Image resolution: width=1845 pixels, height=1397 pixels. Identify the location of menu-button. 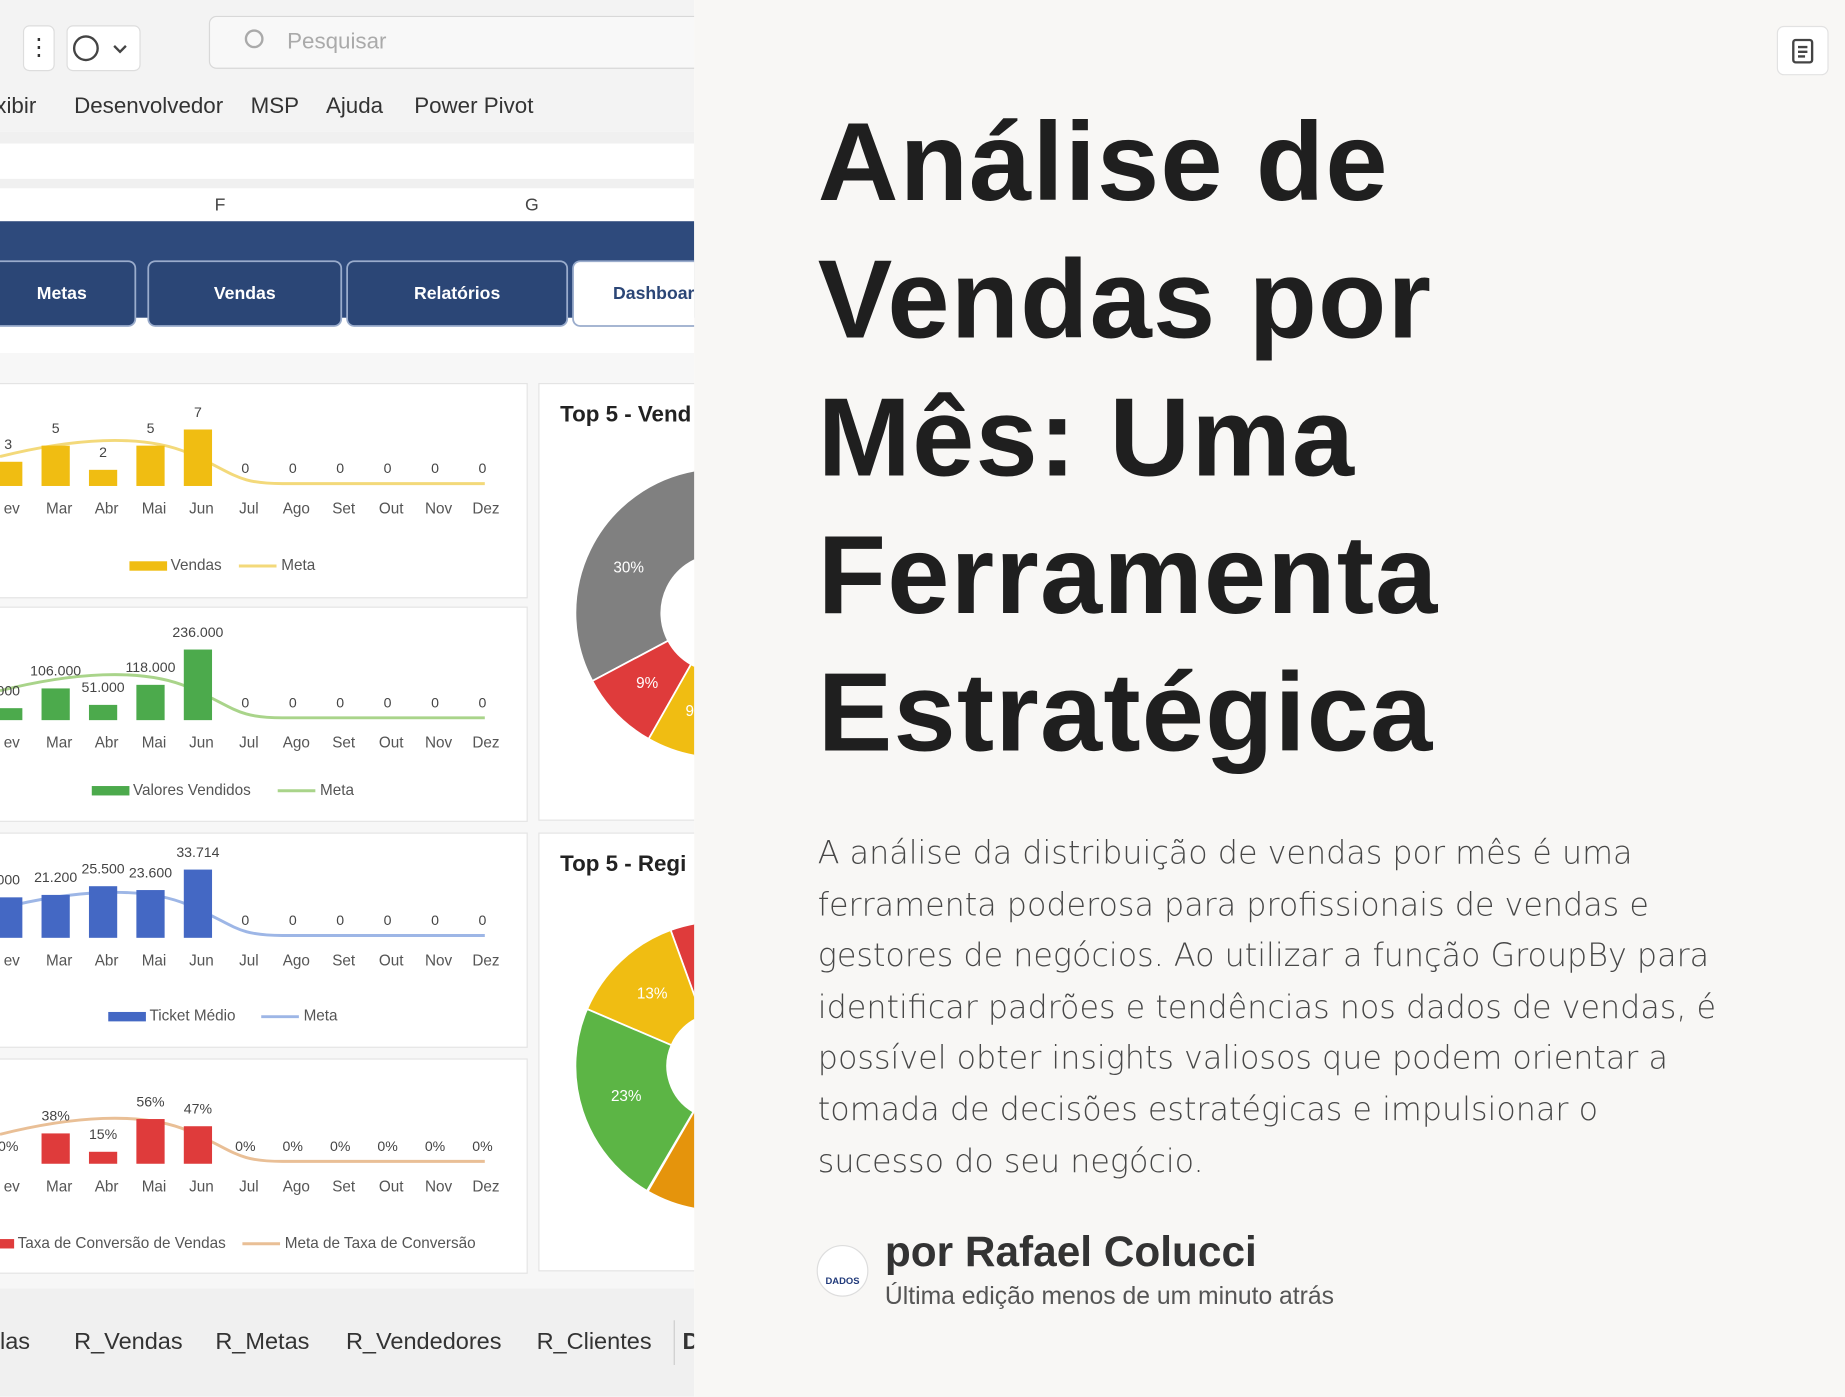
(38, 48).